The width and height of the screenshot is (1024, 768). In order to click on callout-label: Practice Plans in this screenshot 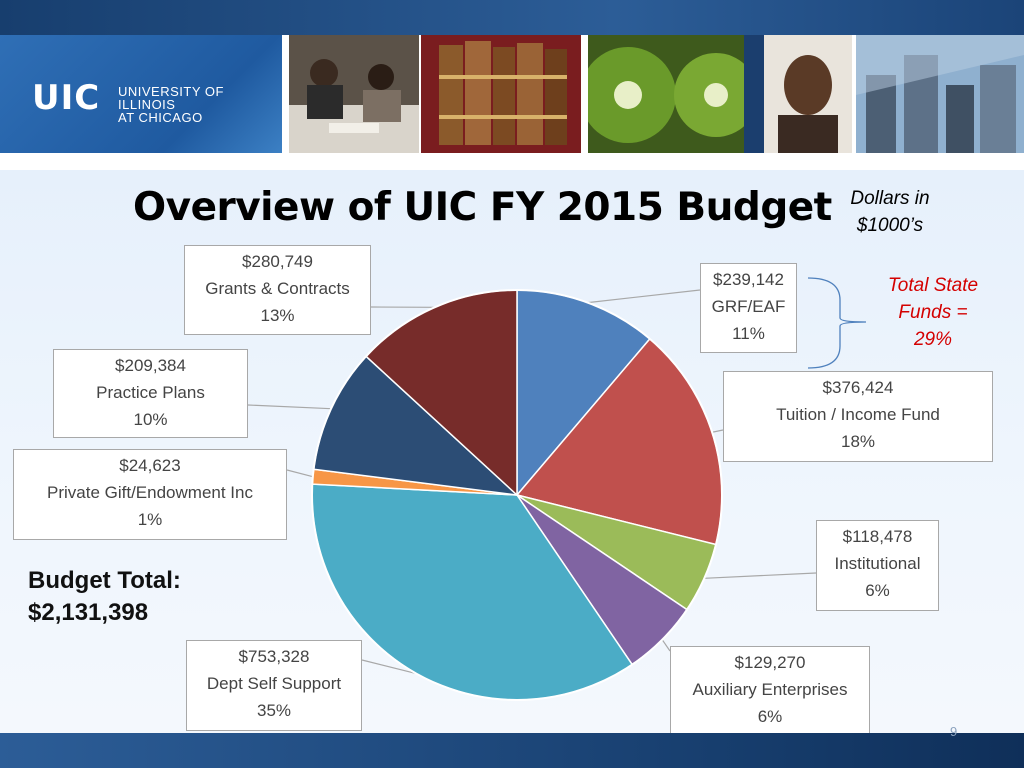, I will do `click(150, 392)`.